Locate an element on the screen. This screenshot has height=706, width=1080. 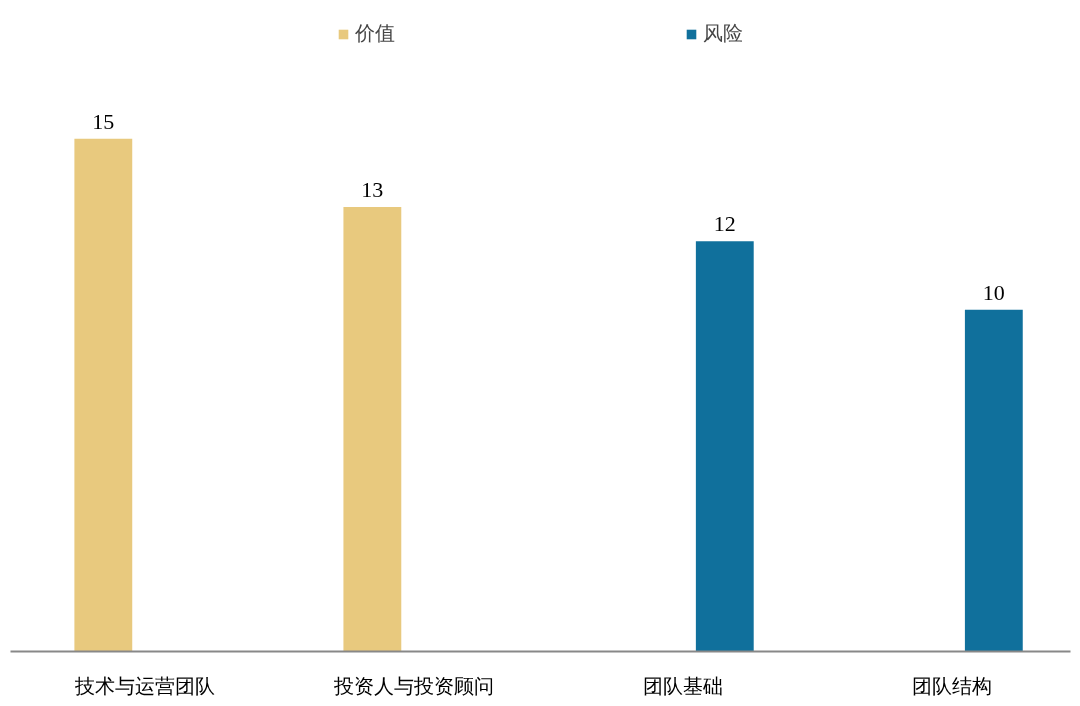
data-label: 12 is located at coordinates (724, 224).